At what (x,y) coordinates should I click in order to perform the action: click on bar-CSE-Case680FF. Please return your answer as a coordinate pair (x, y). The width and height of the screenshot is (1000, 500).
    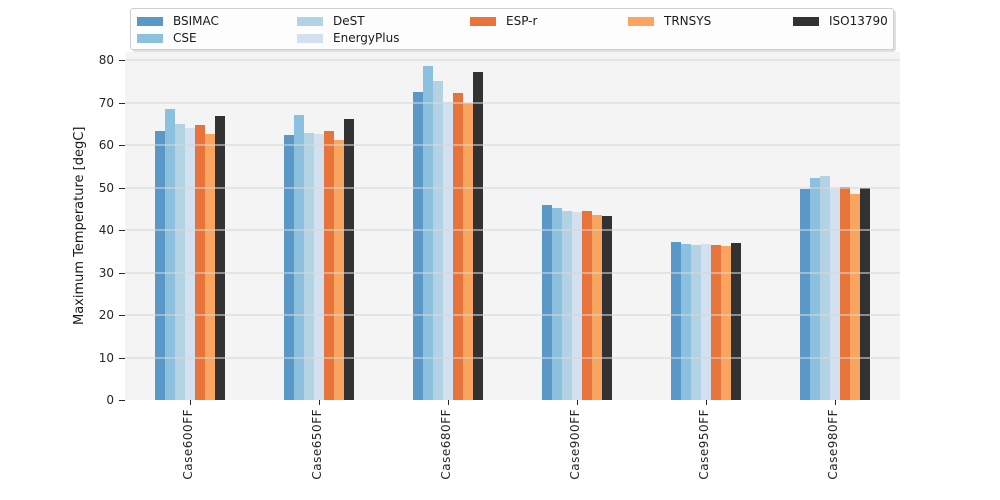
    Looking at the image, I should click on (427, 233).